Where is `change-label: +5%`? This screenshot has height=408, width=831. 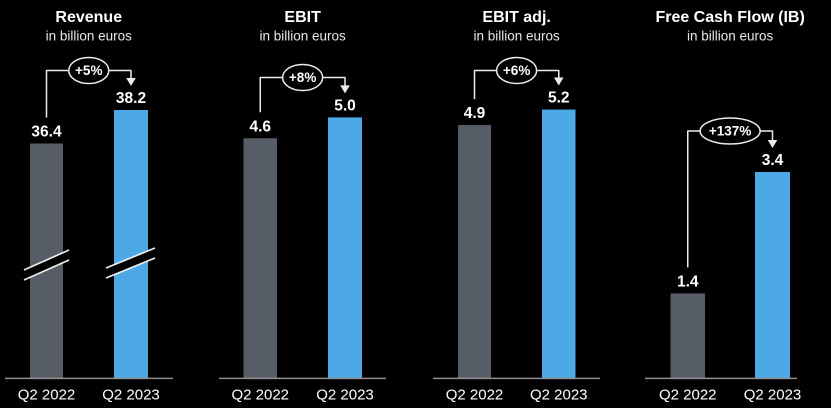
change-label: +5% is located at coordinates (88, 70).